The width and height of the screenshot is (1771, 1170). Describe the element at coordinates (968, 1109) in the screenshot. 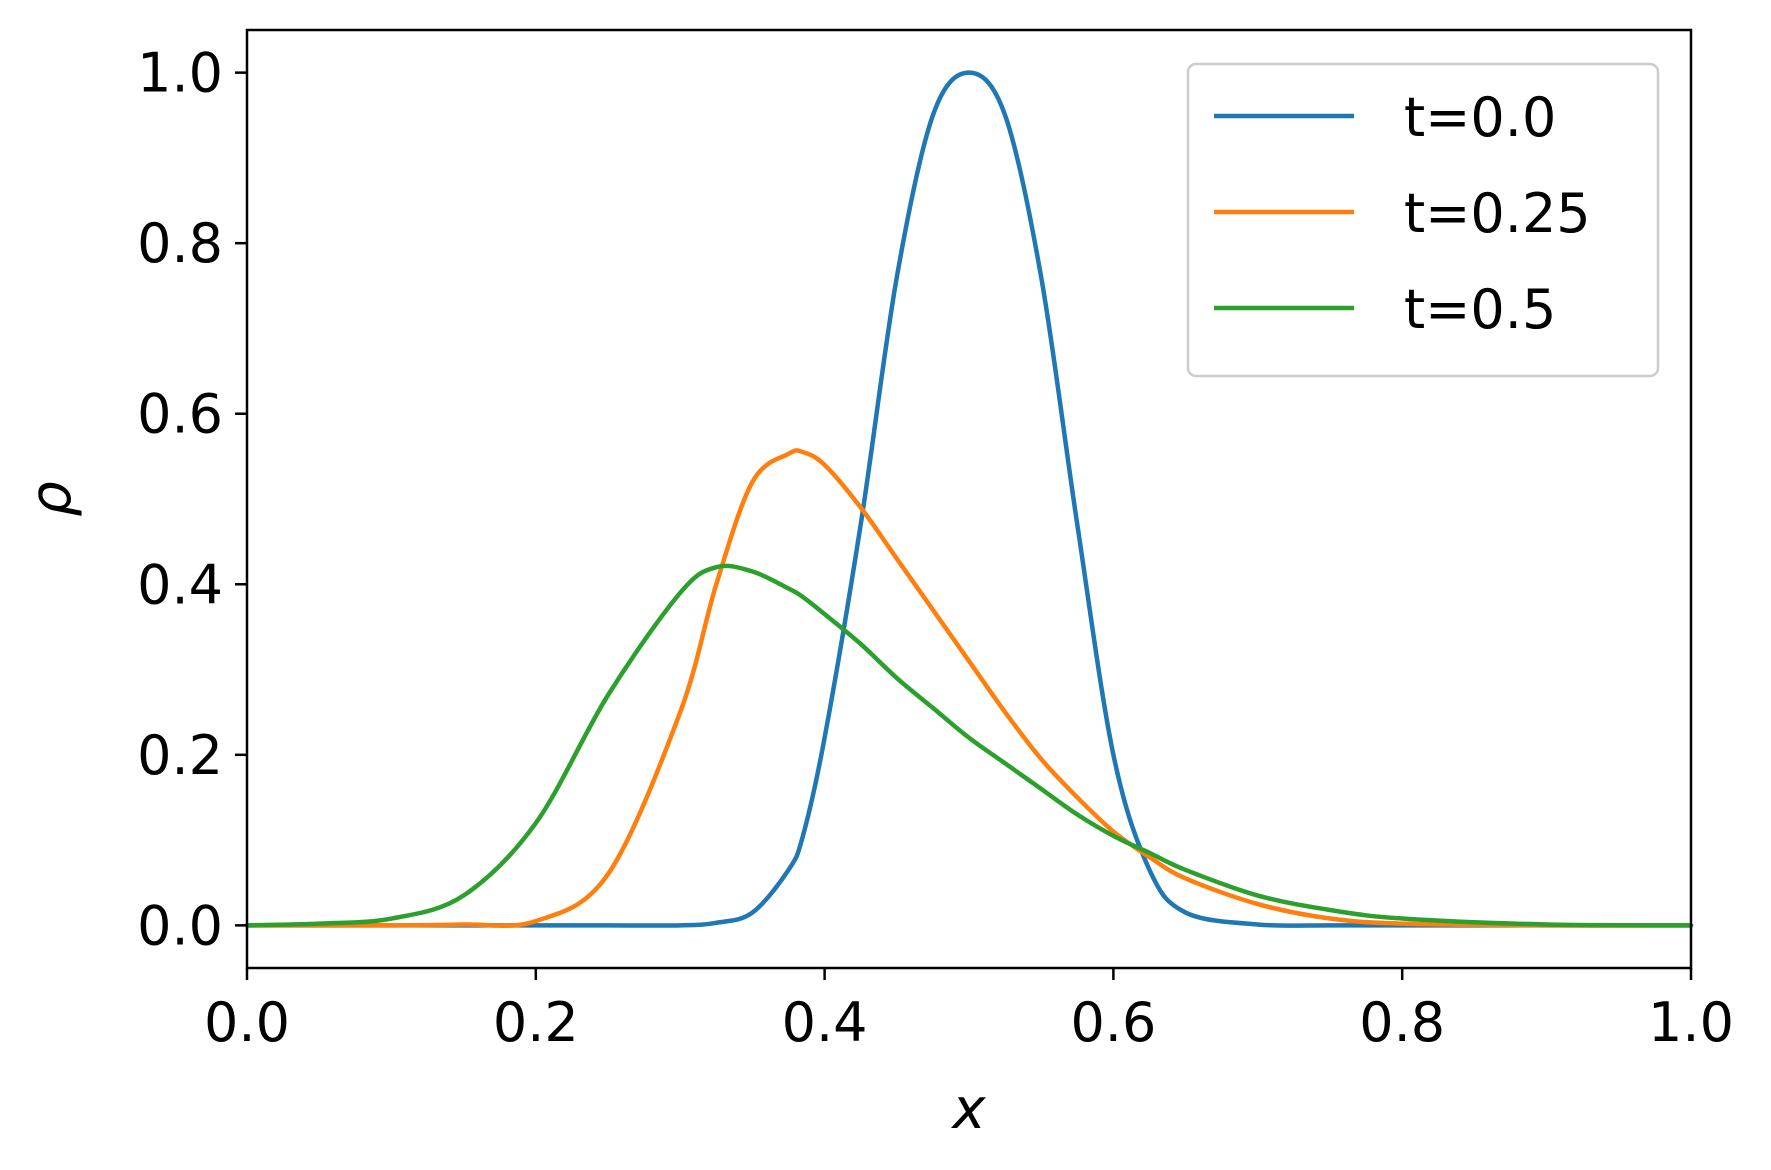

I see `x-axis-label: x` at that location.